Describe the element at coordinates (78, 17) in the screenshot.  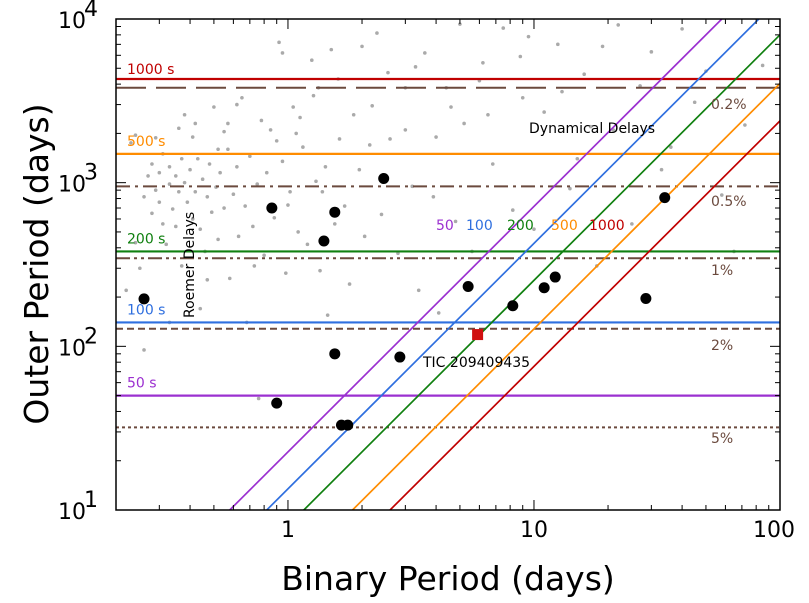
I see `y-tick-label: 10⁴` at that location.